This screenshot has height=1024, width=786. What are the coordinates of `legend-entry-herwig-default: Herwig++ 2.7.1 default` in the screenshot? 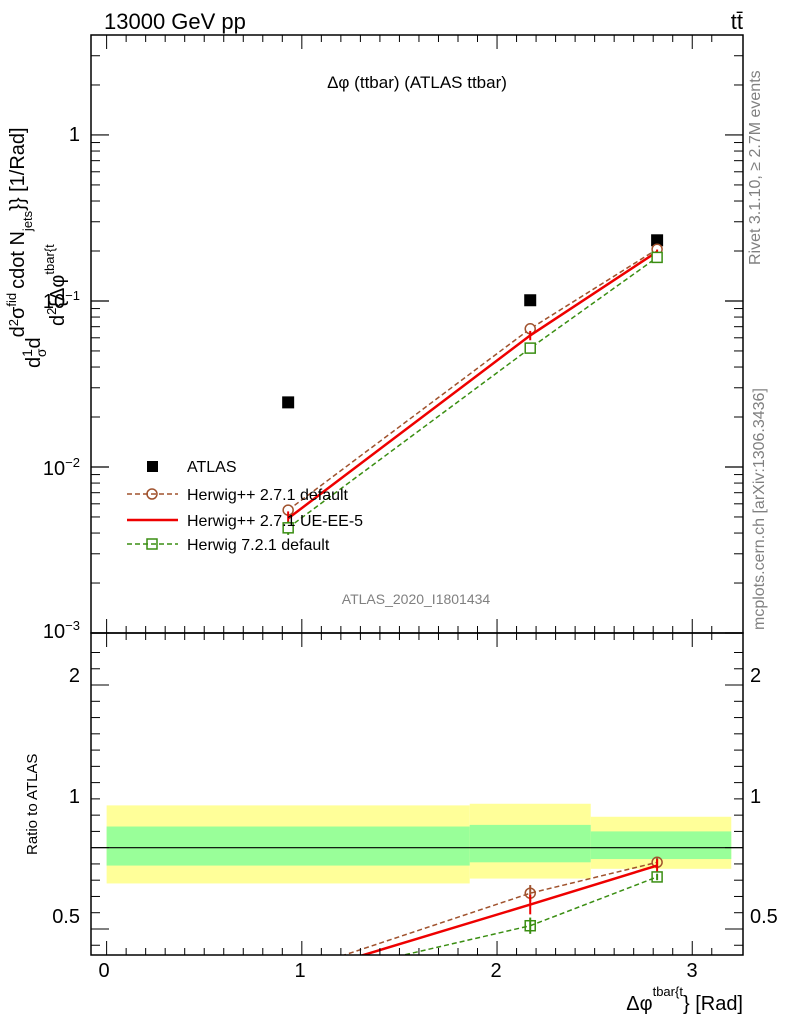 It's located at (238, 495).